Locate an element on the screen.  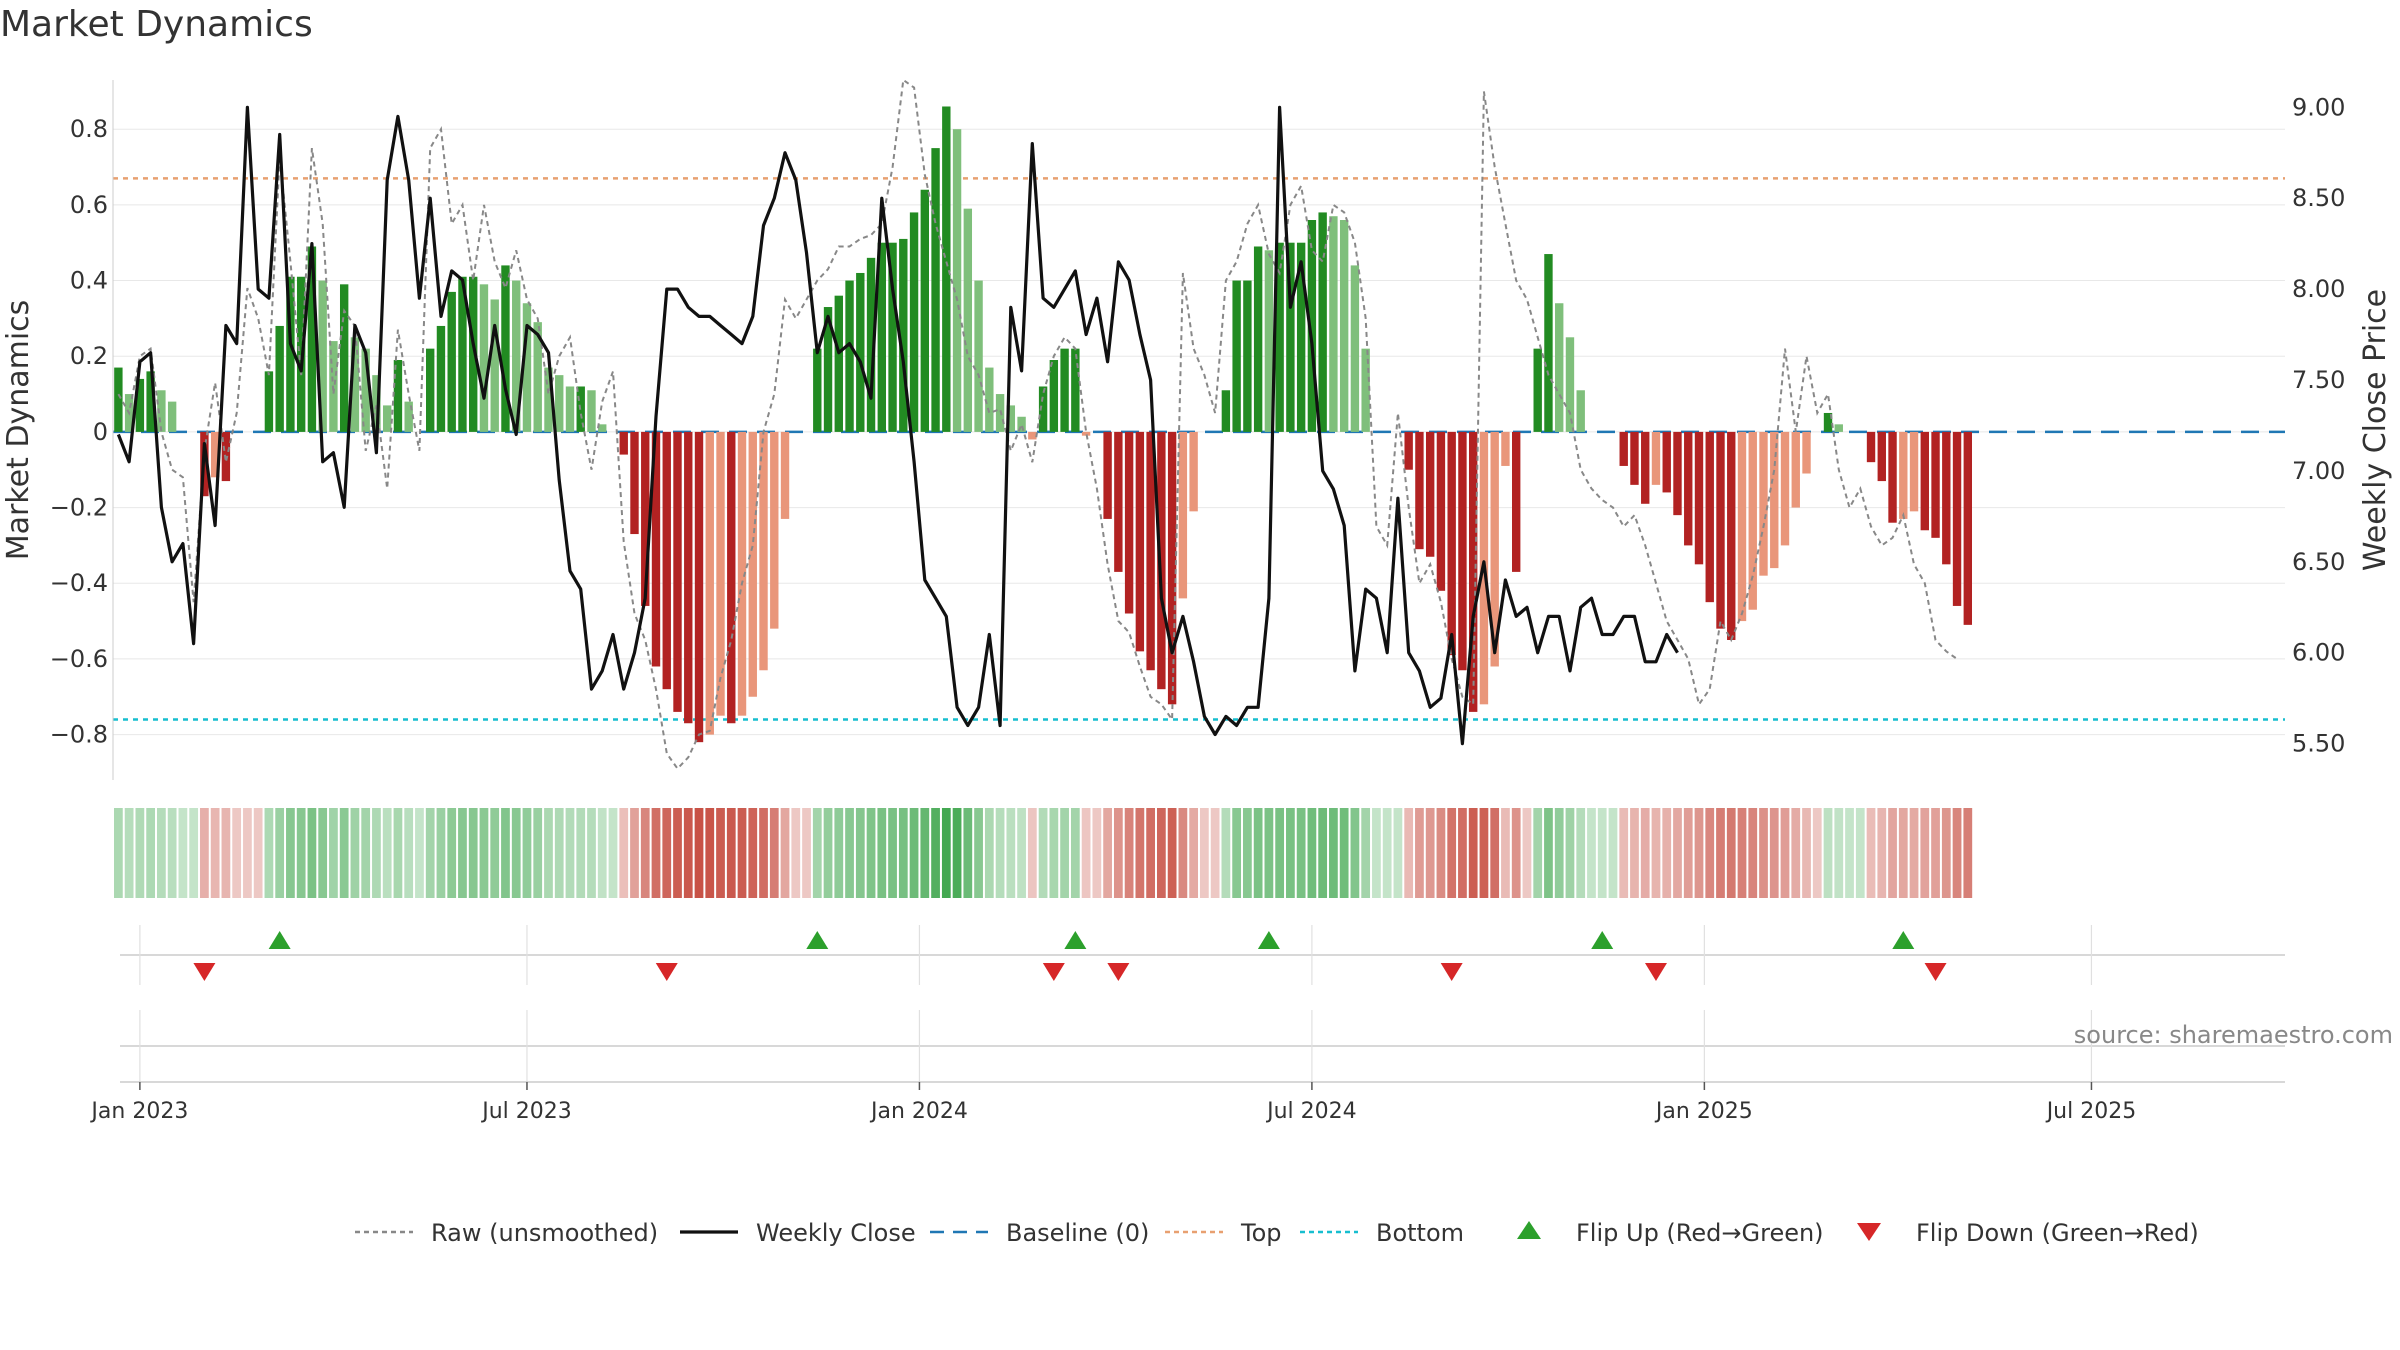
legend-label: Weekly Close is located at coordinates (836, 1233).